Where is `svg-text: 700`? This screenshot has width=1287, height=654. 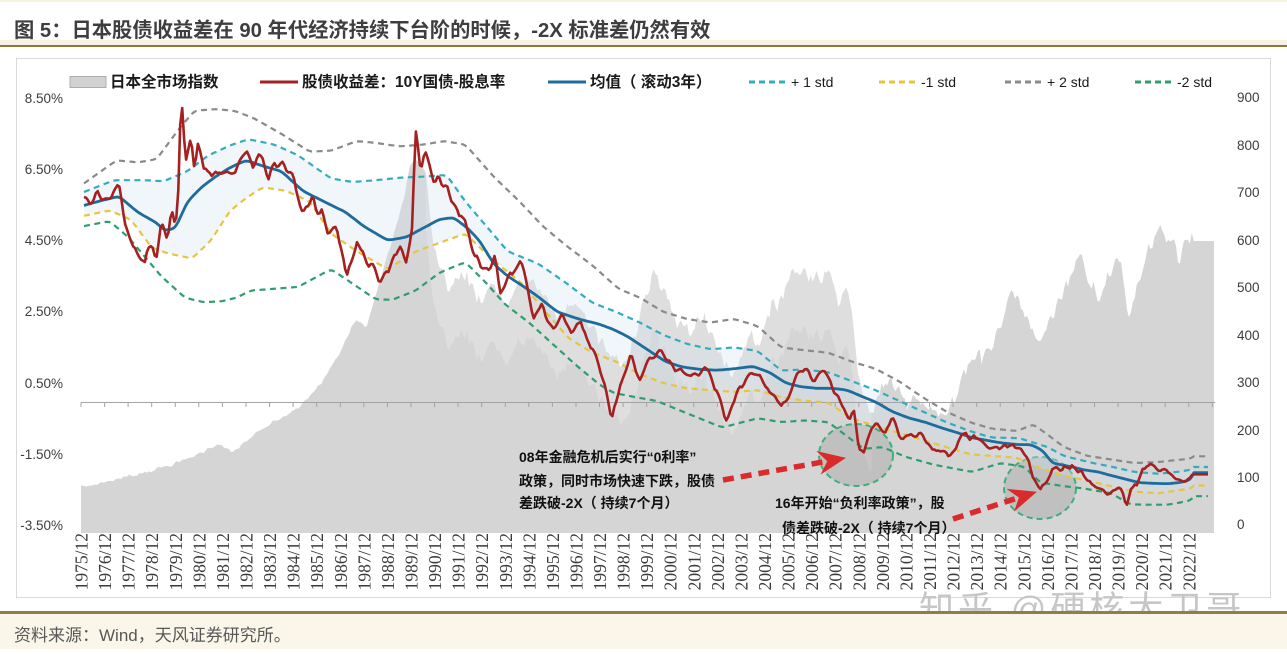
svg-text: 700 is located at coordinates (1248, 192).